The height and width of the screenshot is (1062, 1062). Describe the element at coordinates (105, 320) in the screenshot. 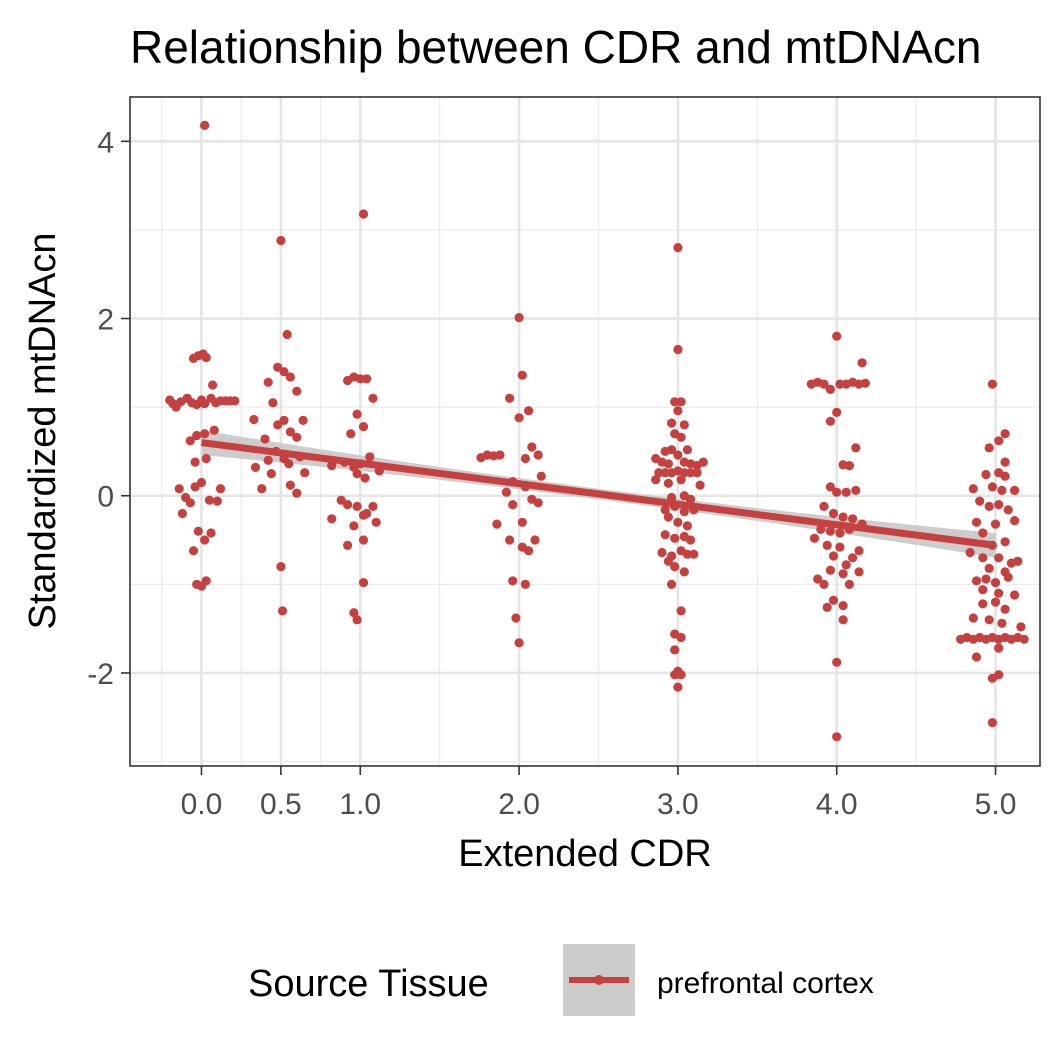

I see `y-tick-label: 2` at that location.